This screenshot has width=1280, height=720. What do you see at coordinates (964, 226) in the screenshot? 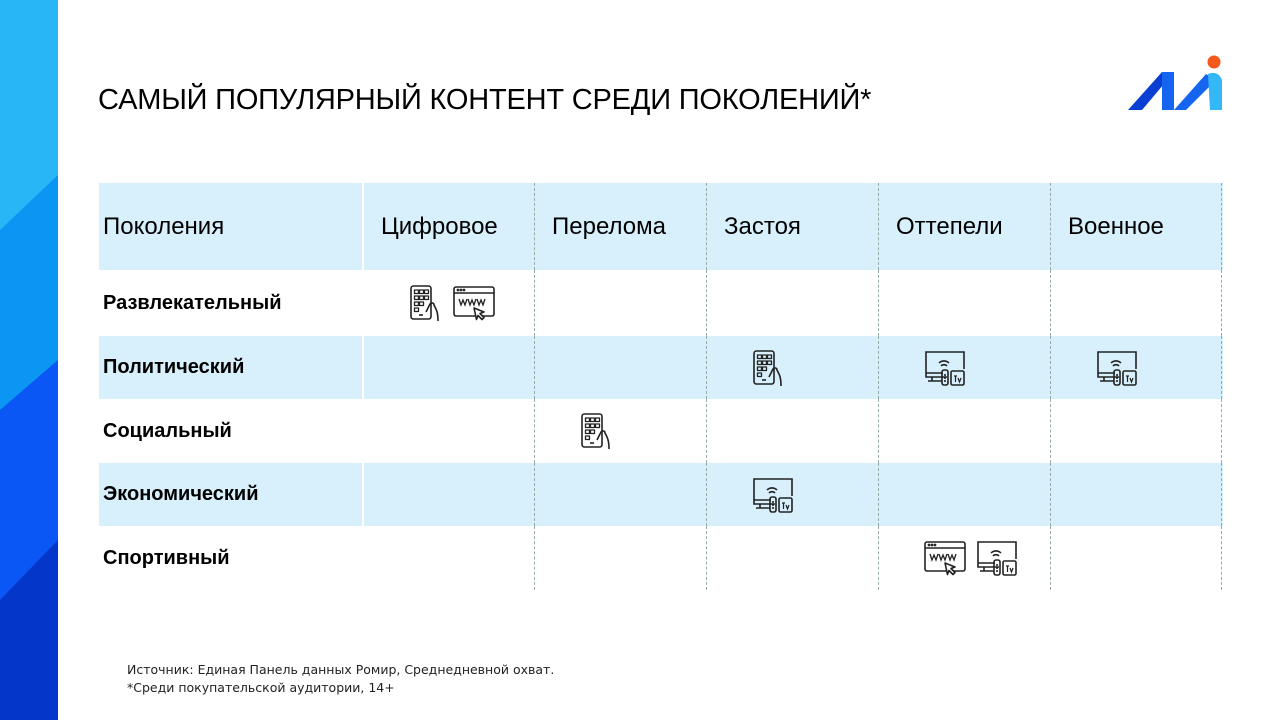
I see `header-ottepel: Оттепели` at bounding box center [964, 226].